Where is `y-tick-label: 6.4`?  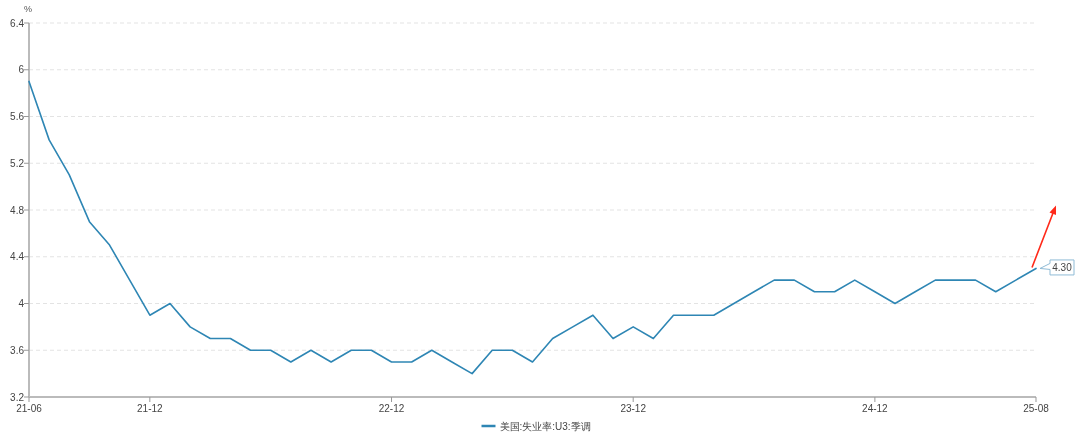
y-tick-label: 6.4 is located at coordinates (17, 23).